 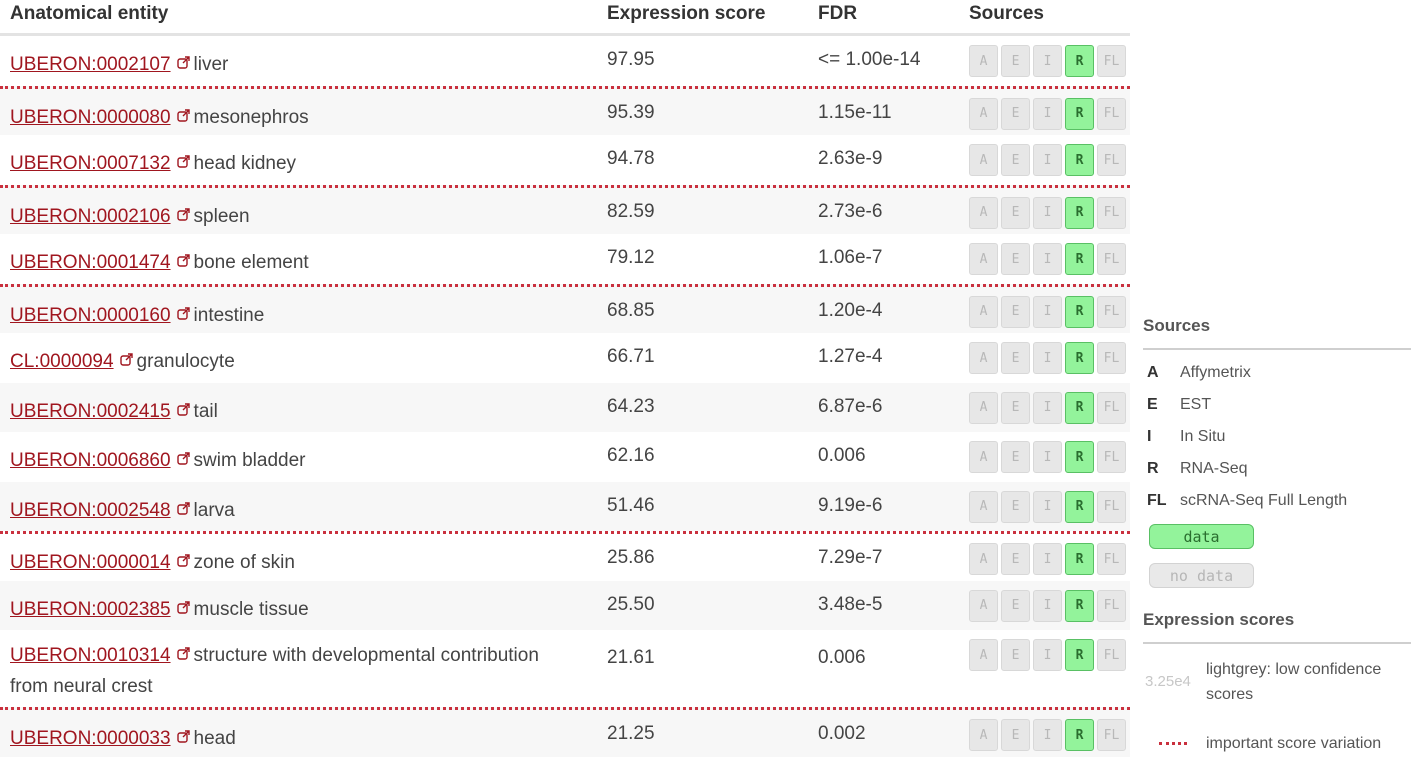 I want to click on fdr-value: 1.20e-4, so click(x=850, y=310).